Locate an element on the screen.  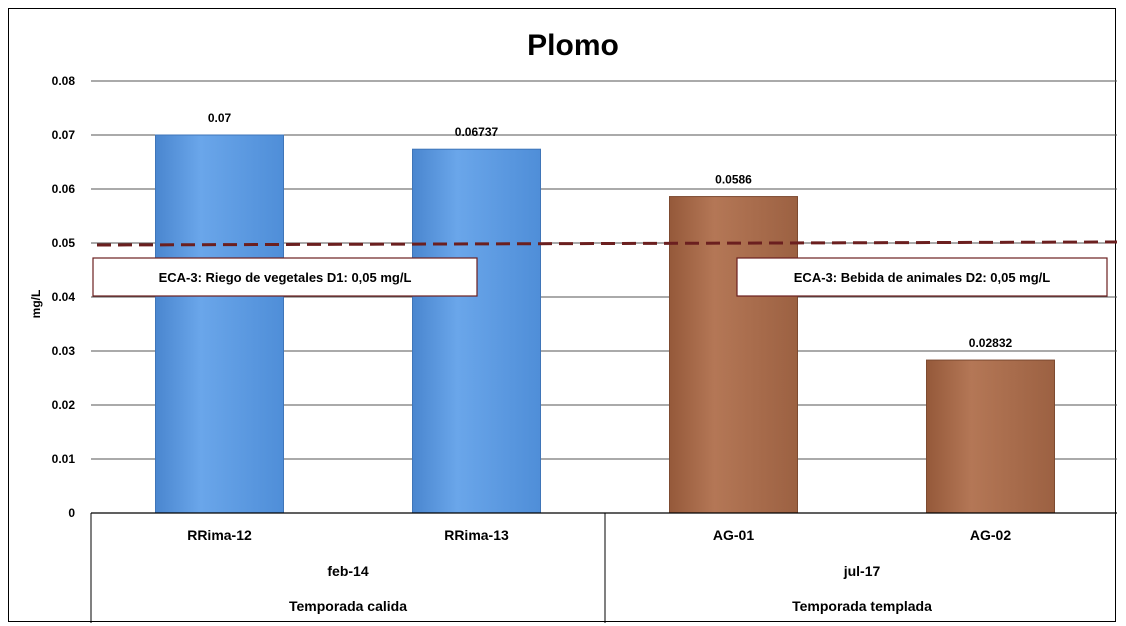
y-tick-label: 0.05 is located at coordinates (64, 243).